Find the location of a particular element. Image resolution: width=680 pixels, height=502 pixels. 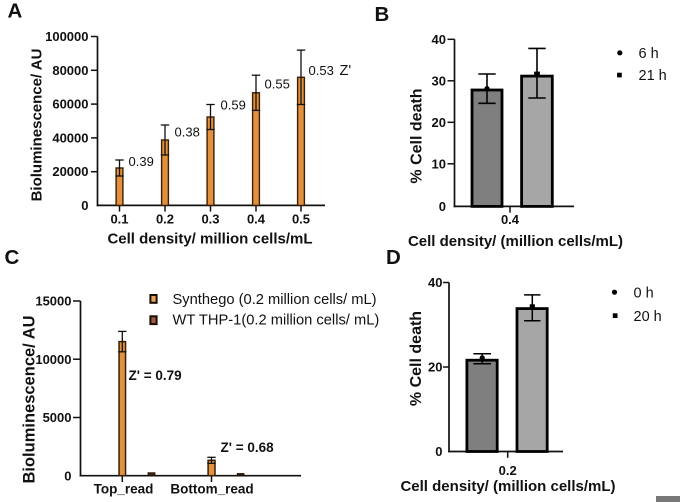

svg-text: 0.53 is located at coordinates (321, 70).